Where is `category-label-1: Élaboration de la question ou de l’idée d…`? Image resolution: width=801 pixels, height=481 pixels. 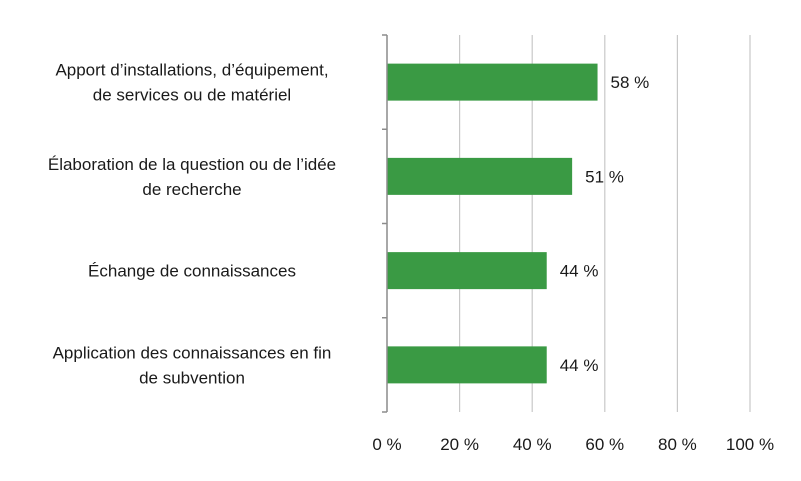 category-label-1: Élaboration de la question ou de l’idée d… is located at coordinates (192, 177).